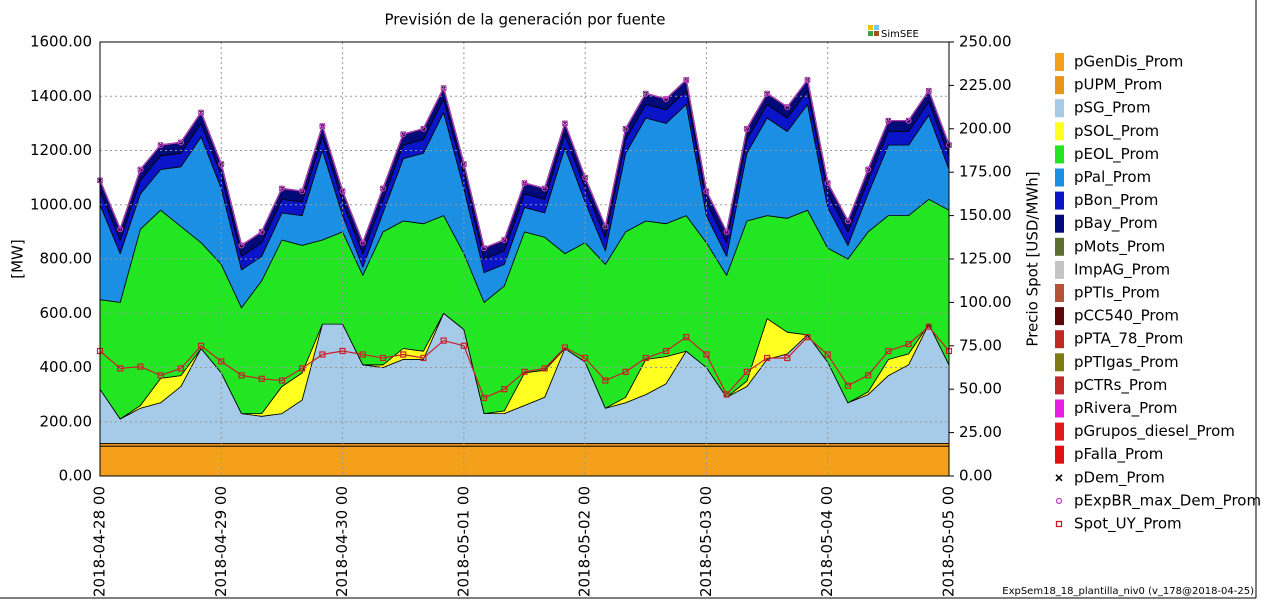 The width and height of the screenshot is (1266, 601). I want to click on area, so click(524, 461).